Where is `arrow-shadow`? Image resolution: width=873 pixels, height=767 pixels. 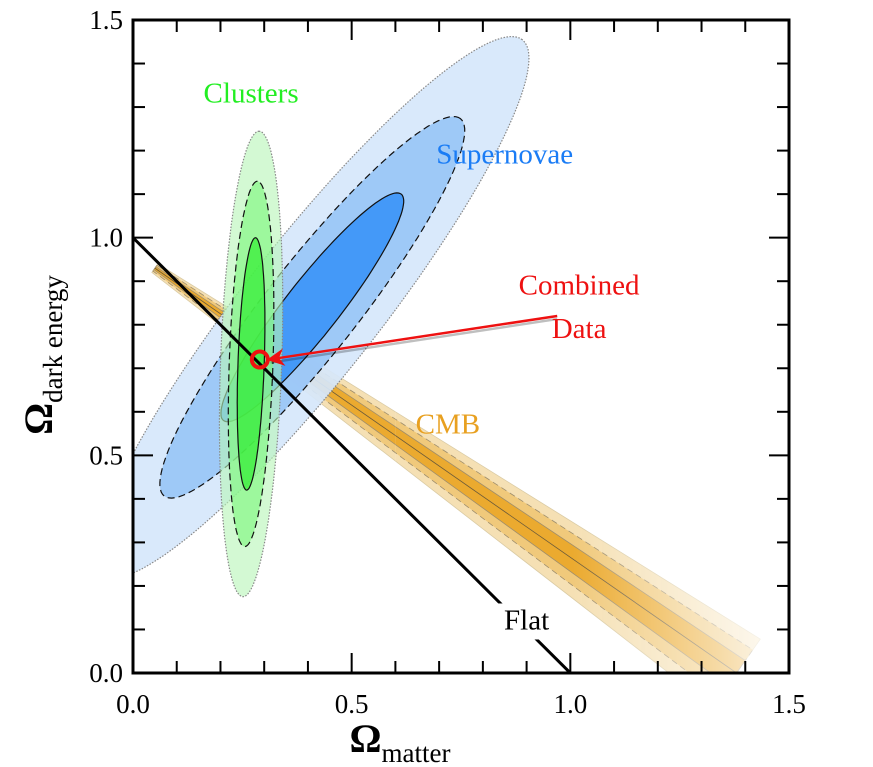 arrow-shadow is located at coordinates (414, 340).